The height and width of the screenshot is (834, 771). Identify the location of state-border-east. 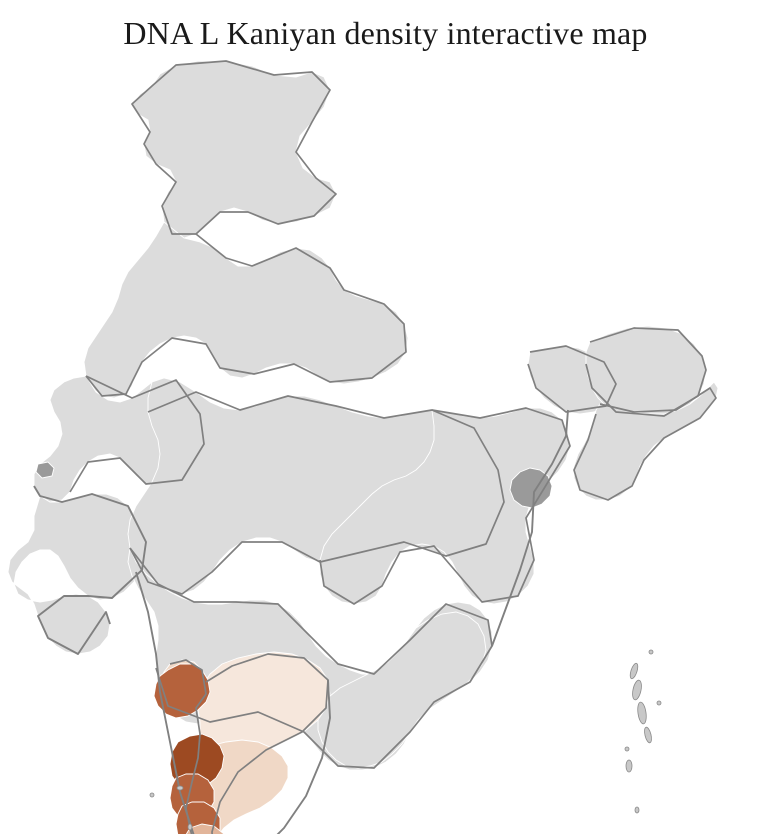
(445, 506).